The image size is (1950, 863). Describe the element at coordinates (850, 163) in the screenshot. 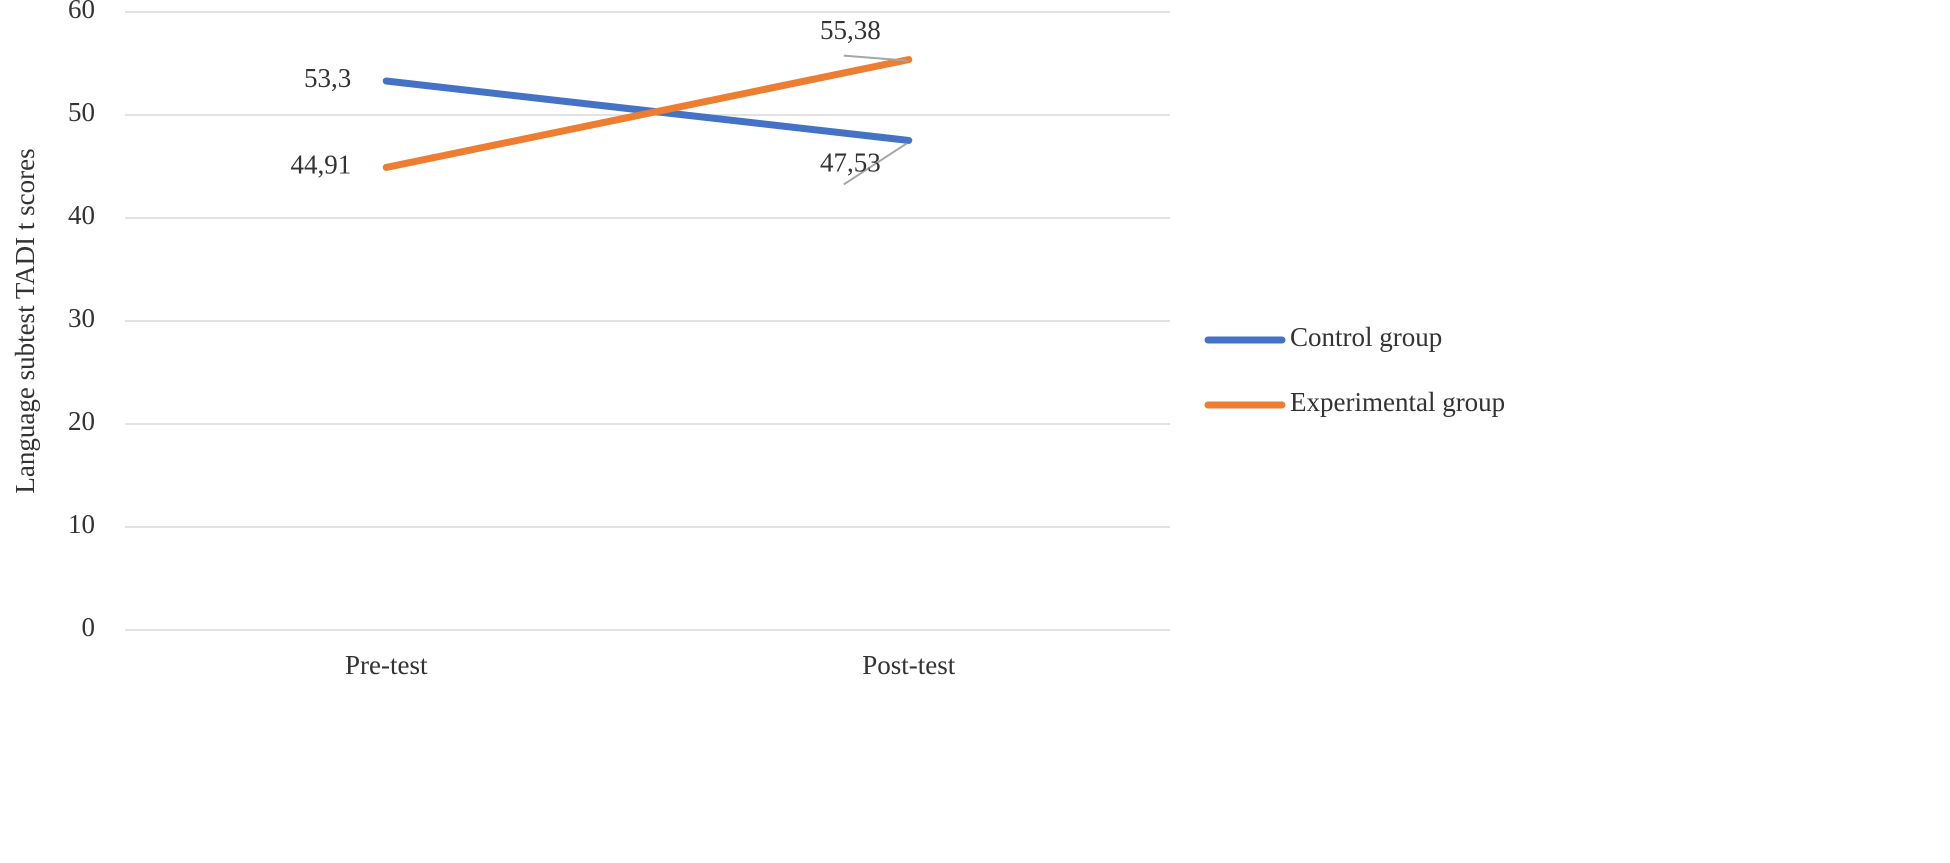

I see `data-label: 47,53` at that location.